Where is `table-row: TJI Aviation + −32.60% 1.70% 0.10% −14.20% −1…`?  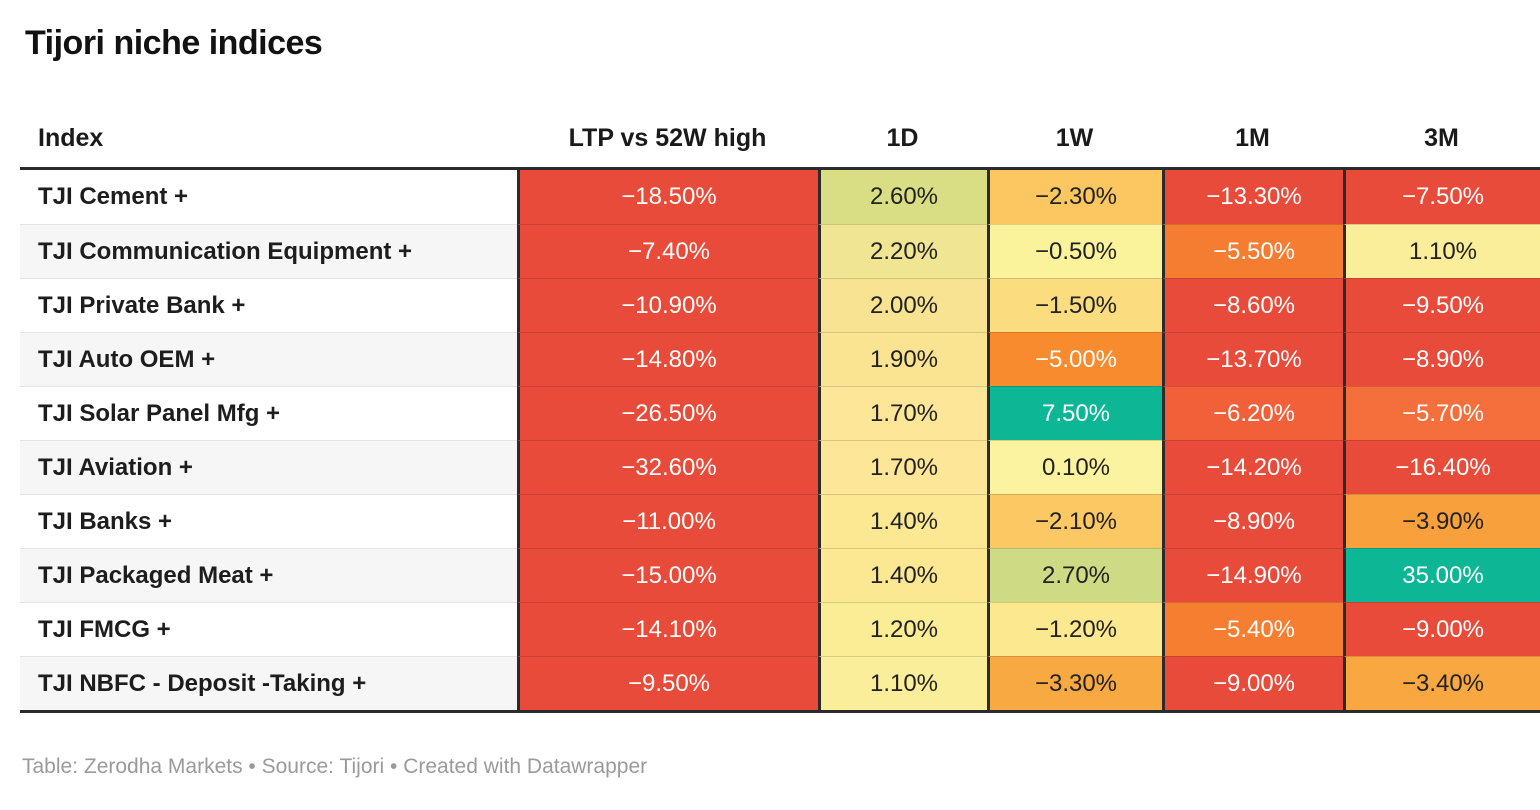
table-row: TJI Aviation + −32.60% 1.70% 0.10% −14.20% −1… is located at coordinates (780, 467).